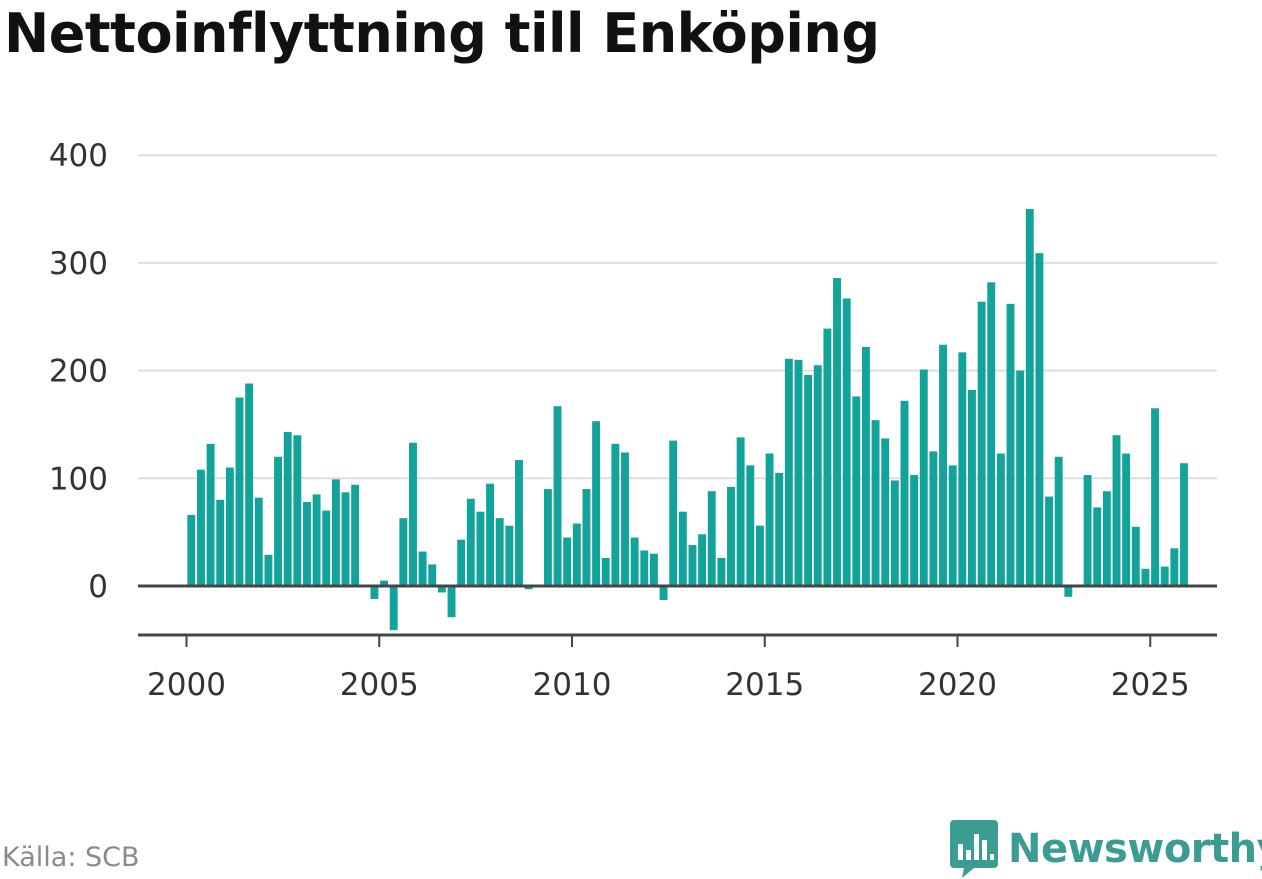 This screenshot has width=1262, height=879. What do you see at coordinates (442, 33) in the screenshot?
I see `chart-title: Nettoinflyttning till Enköping` at bounding box center [442, 33].